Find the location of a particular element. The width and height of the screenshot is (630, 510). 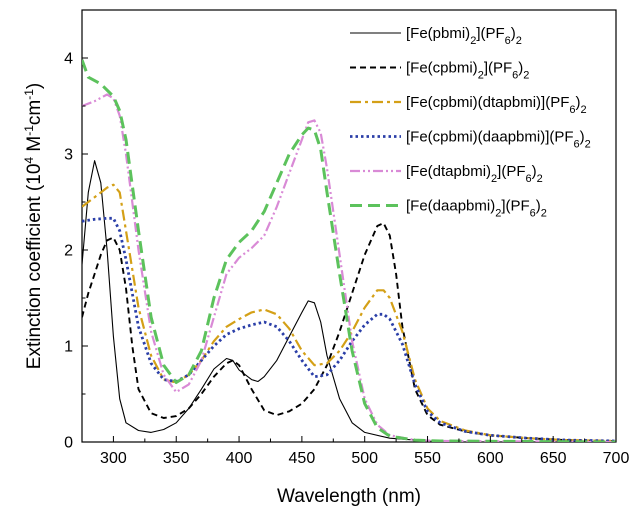

x-tick-label: 450 is located at coordinates (302, 458).